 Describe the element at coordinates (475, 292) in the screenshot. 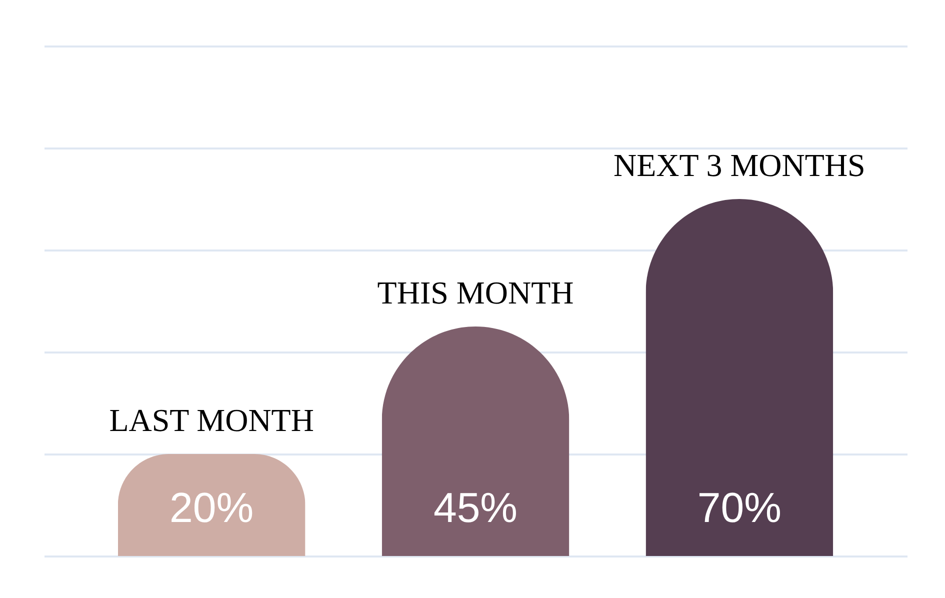

I see `x-tick-label: THIS MONTH` at that location.